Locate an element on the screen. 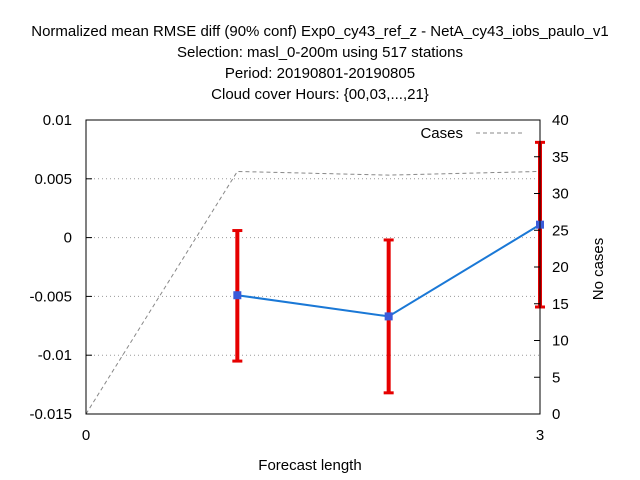 The height and width of the screenshot is (480, 640). y-tick-label: -0.015 is located at coordinates (50, 414).